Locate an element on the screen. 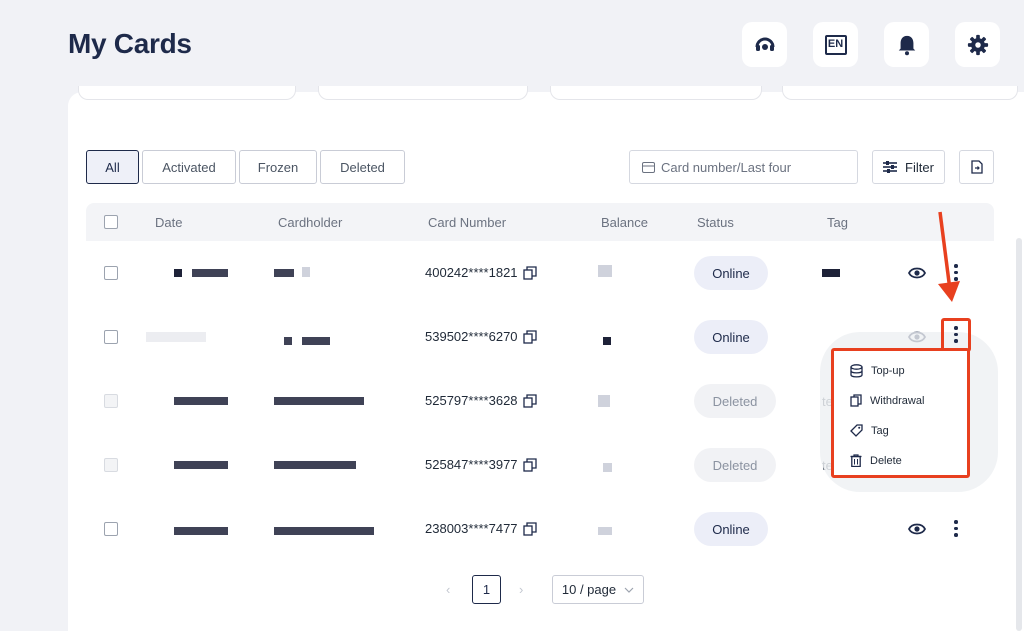  status-tabs: All Activated Frozen Deleted is located at coordinates (245, 167).